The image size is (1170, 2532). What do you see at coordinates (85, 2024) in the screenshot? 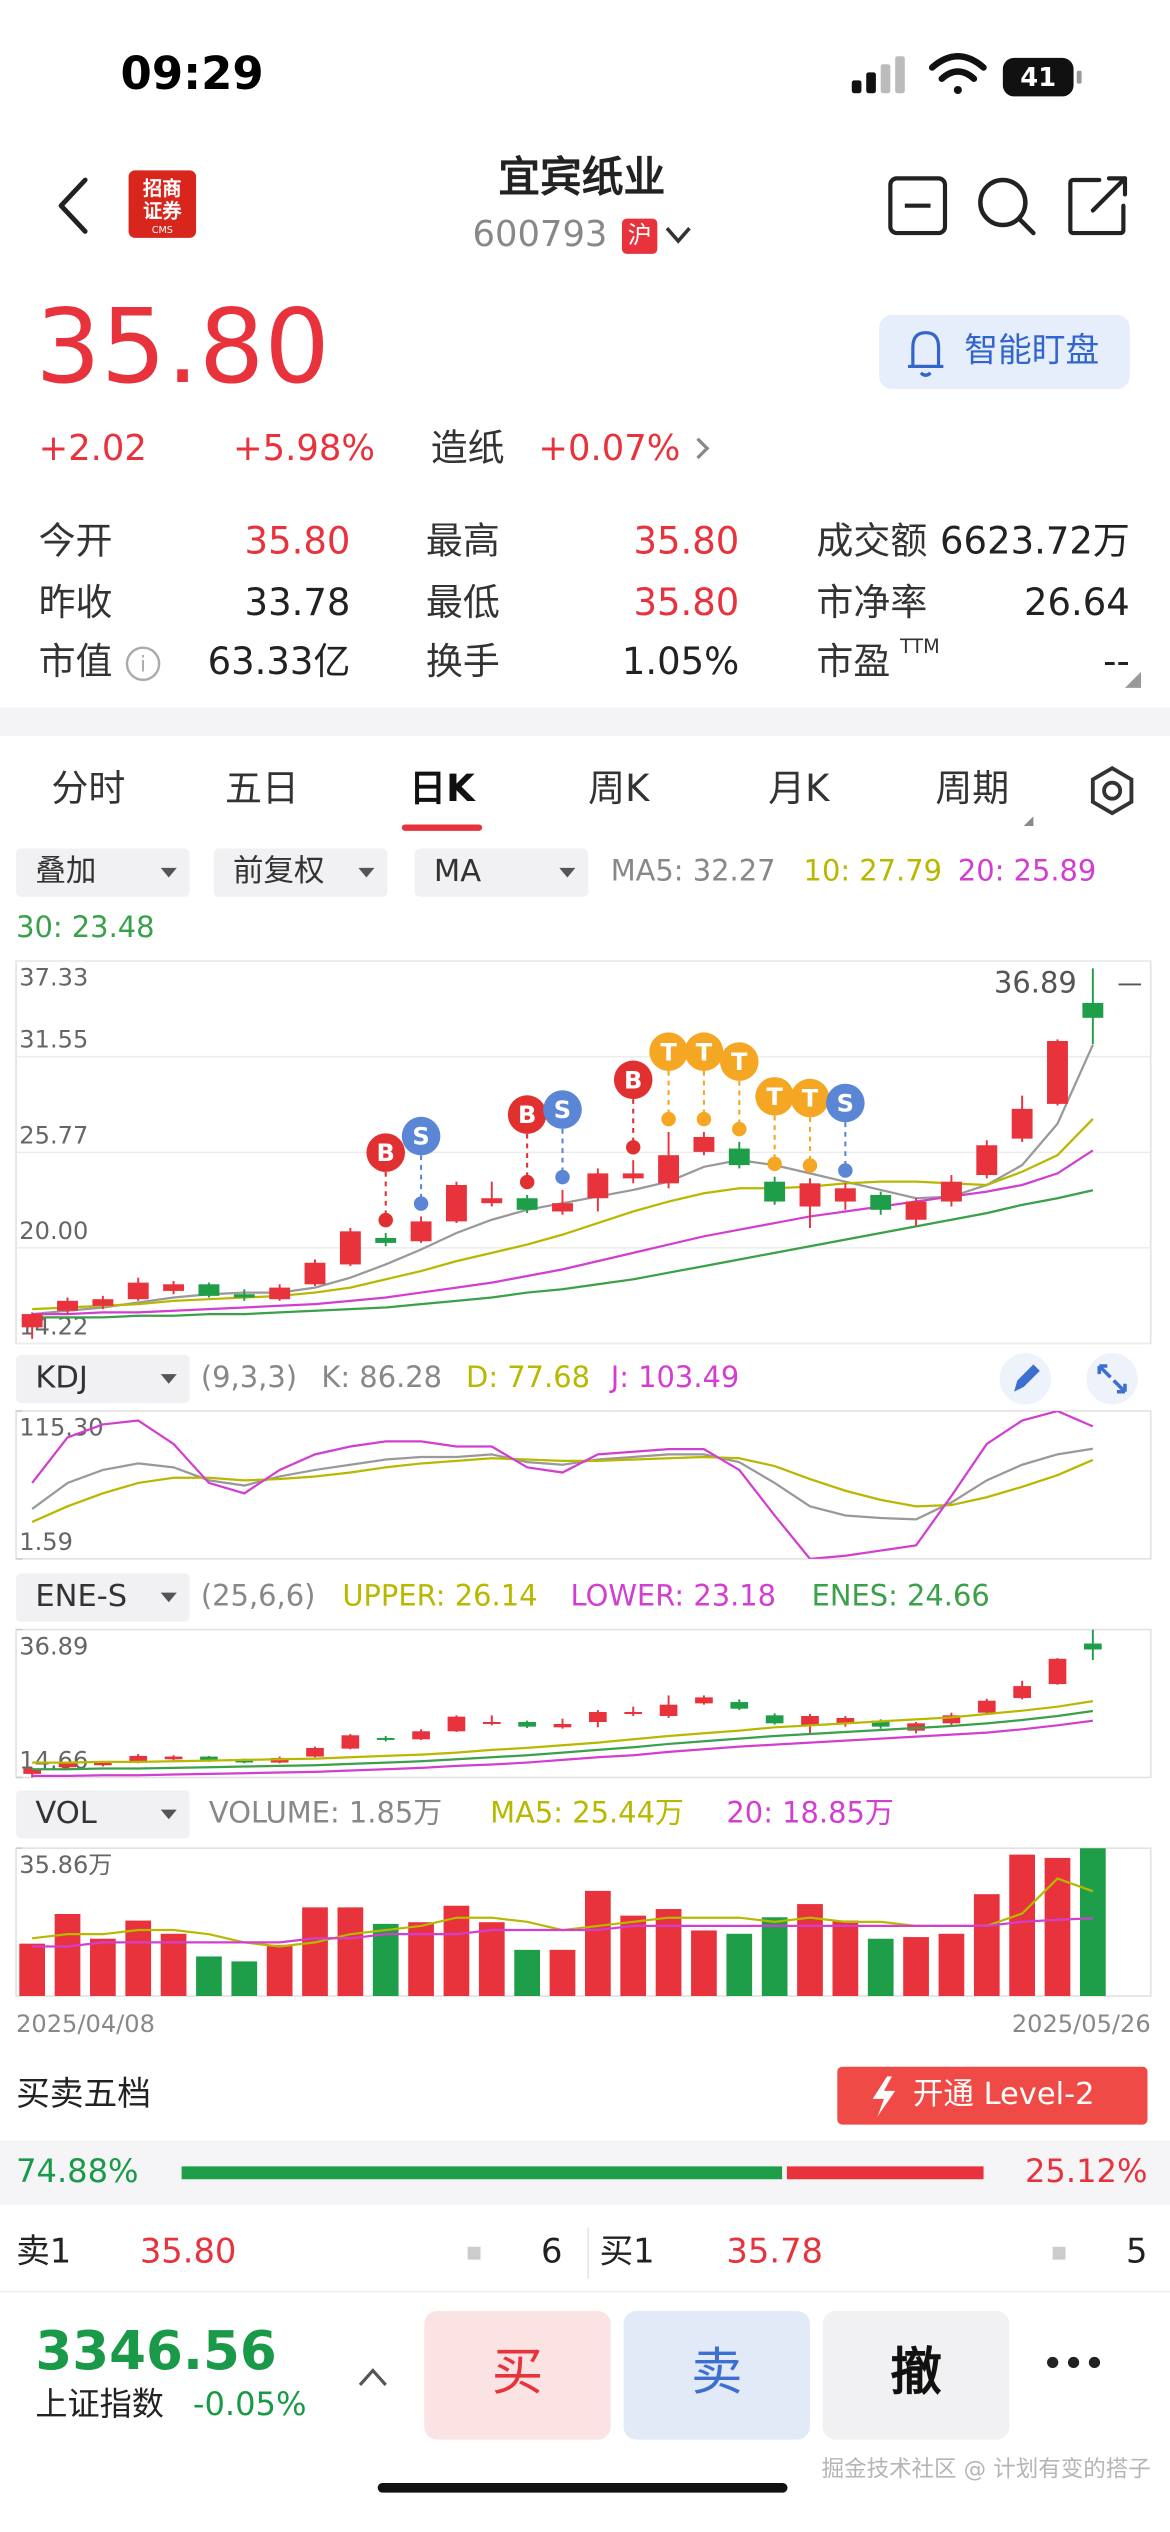
I see `x-tick-label: 2025/04/08` at bounding box center [85, 2024].